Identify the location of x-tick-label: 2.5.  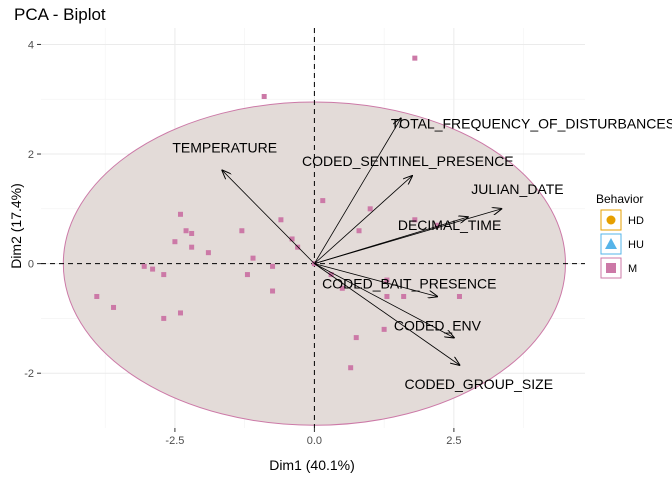
(453, 441).